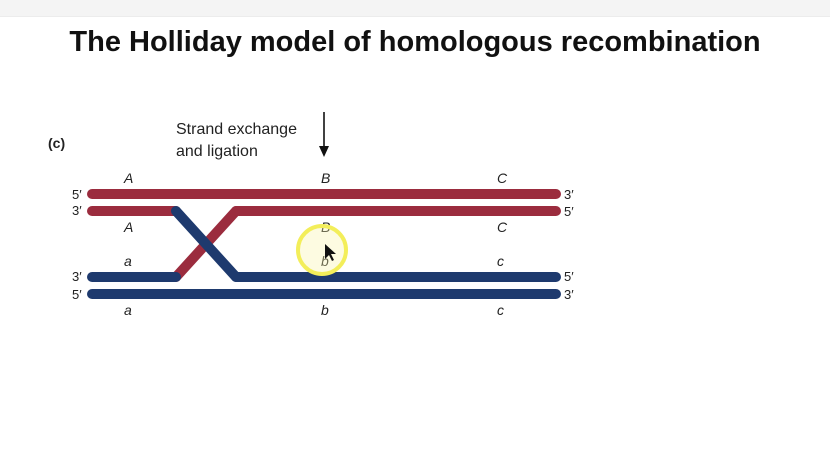 The height and width of the screenshot is (472, 830). Describe the element at coordinates (569, 294) in the screenshot. I see `end-label-right-bottom: 3′` at that location.